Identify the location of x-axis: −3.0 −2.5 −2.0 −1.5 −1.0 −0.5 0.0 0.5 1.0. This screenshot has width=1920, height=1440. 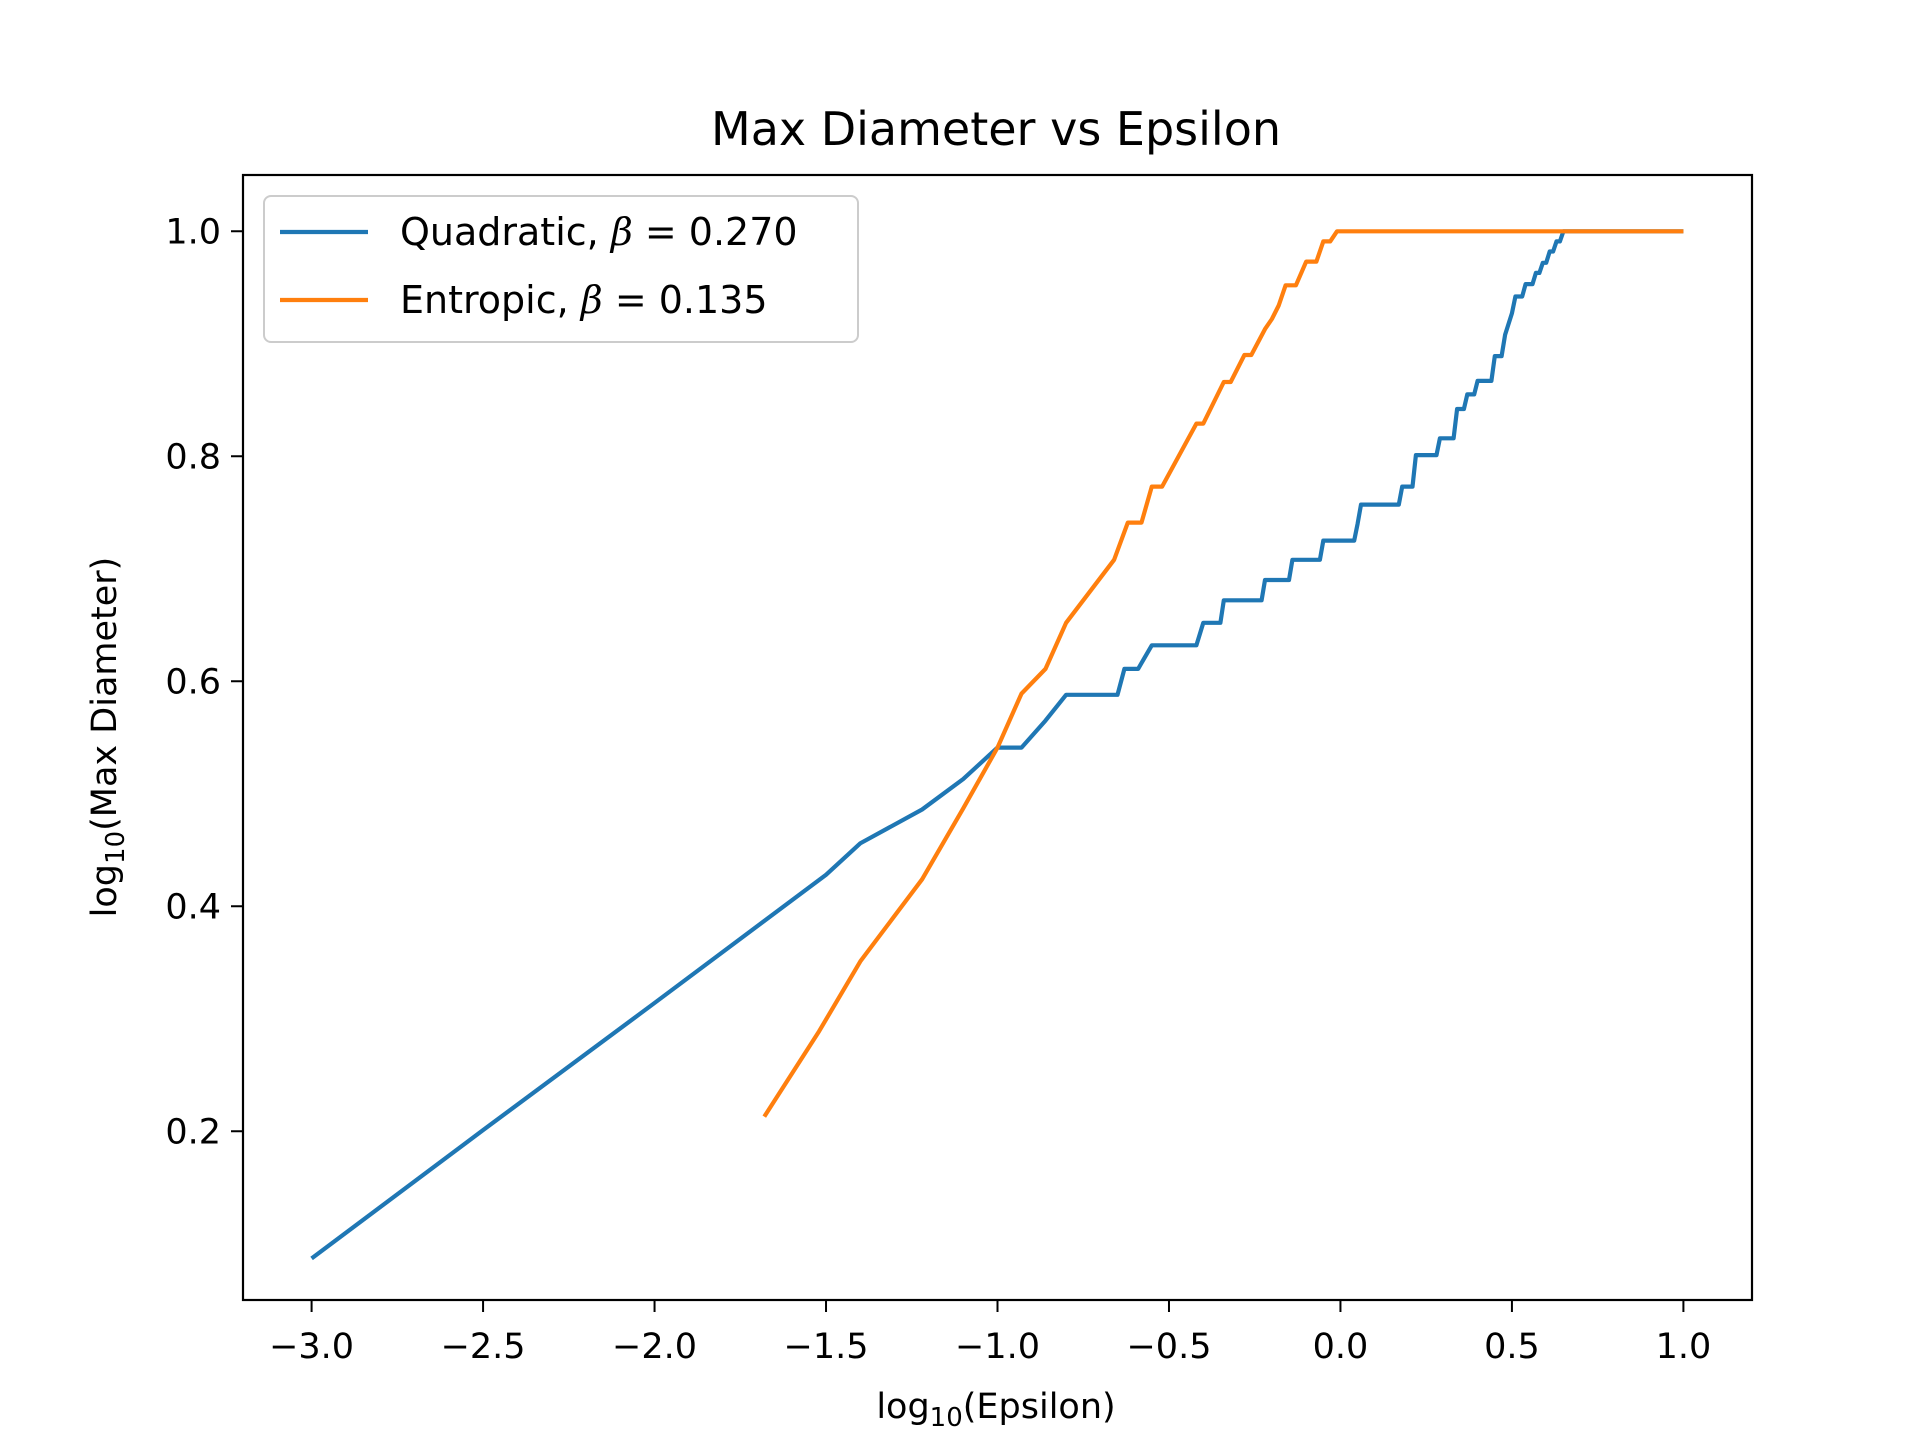
(990, 1333).